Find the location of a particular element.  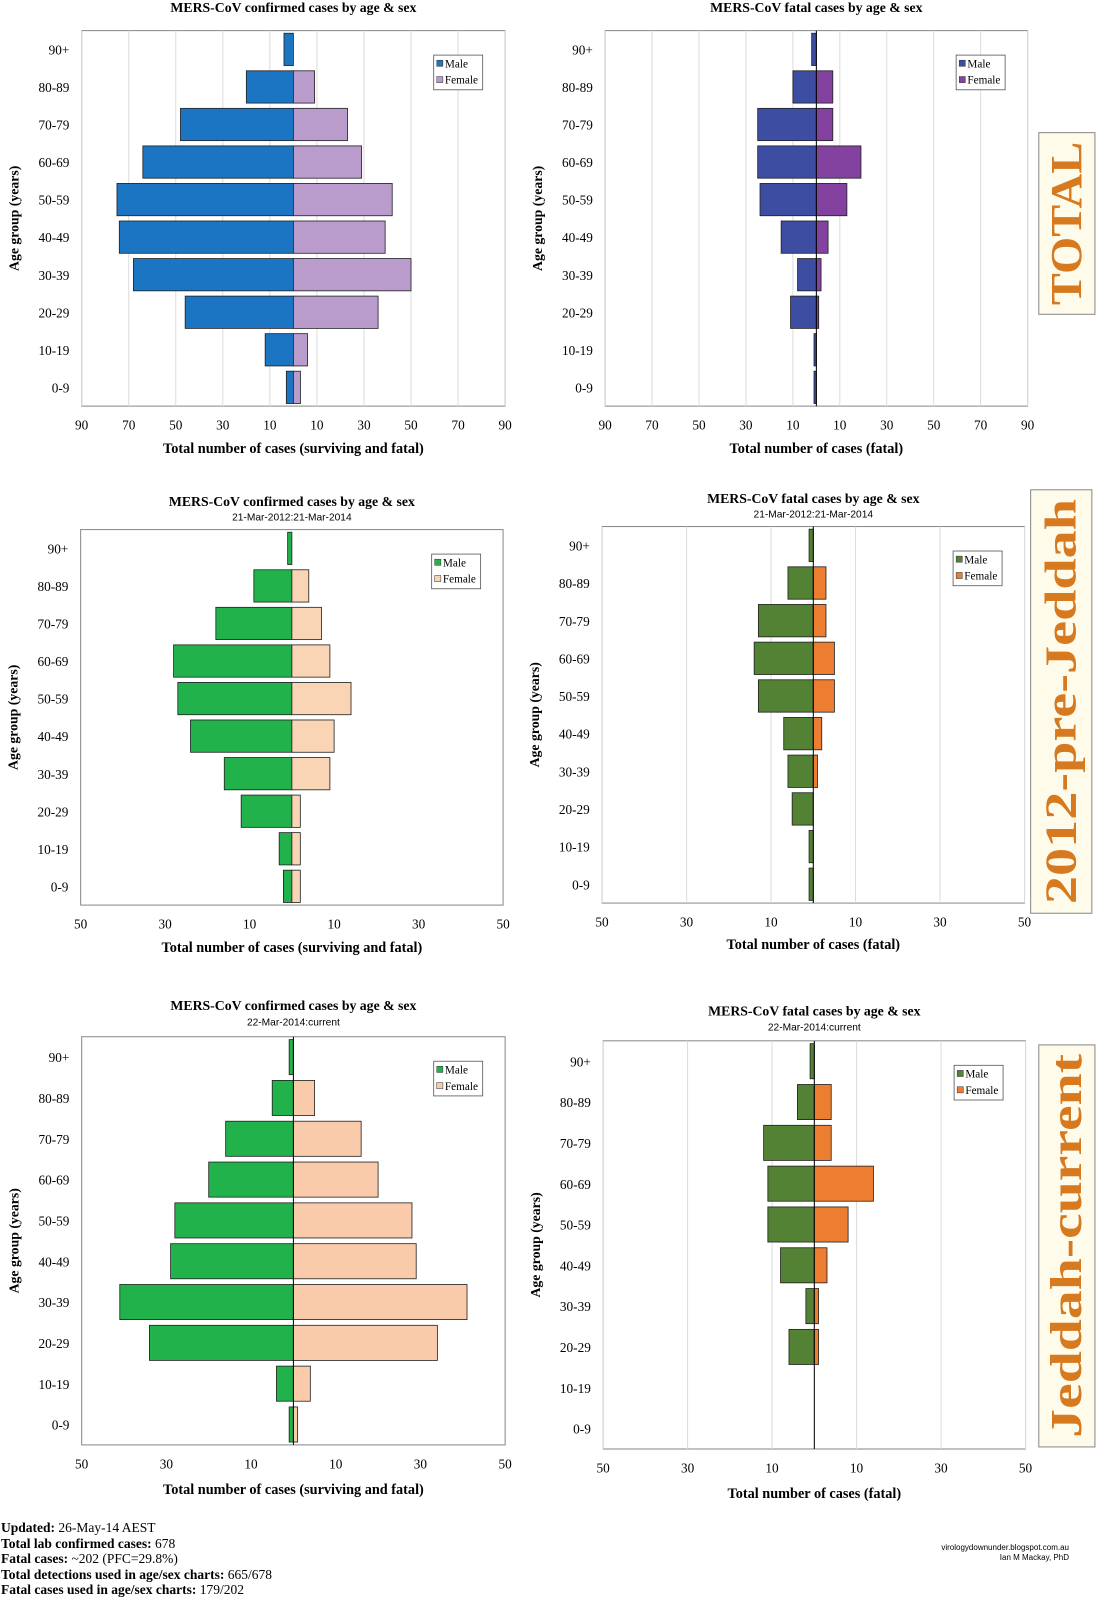

row-label-text: TOTAL is located at coordinates (1066, 223).